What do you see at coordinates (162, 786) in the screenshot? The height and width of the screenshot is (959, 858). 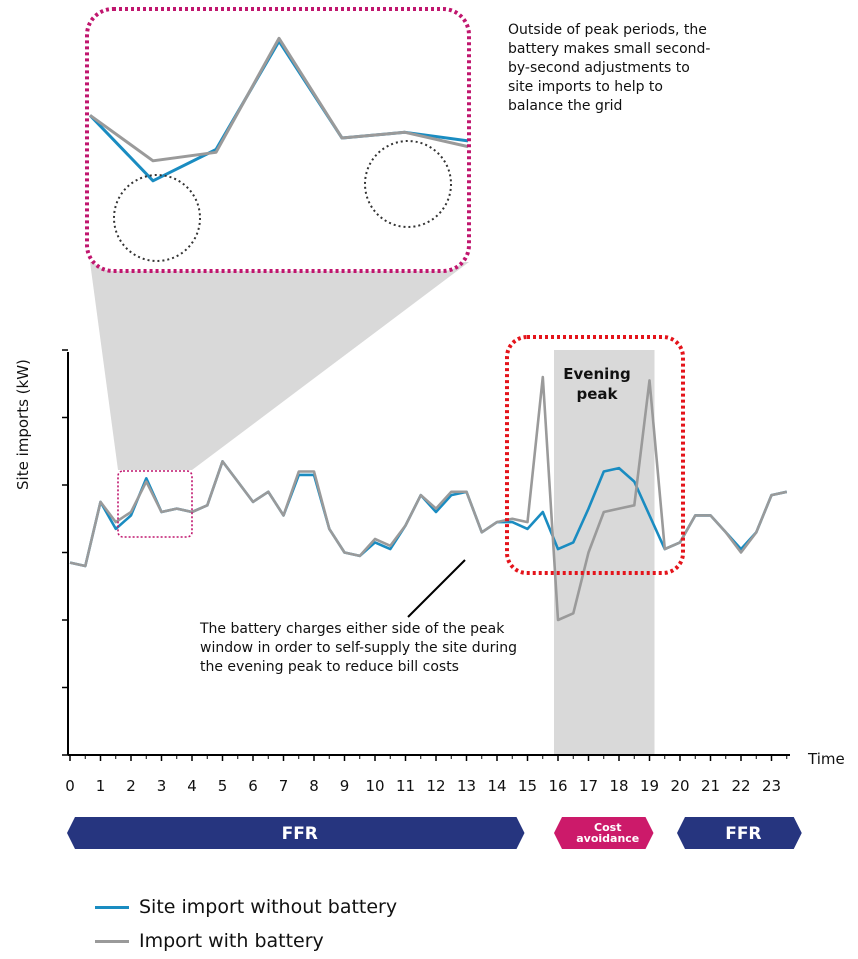 I see `x-tick-label: 3` at bounding box center [162, 786].